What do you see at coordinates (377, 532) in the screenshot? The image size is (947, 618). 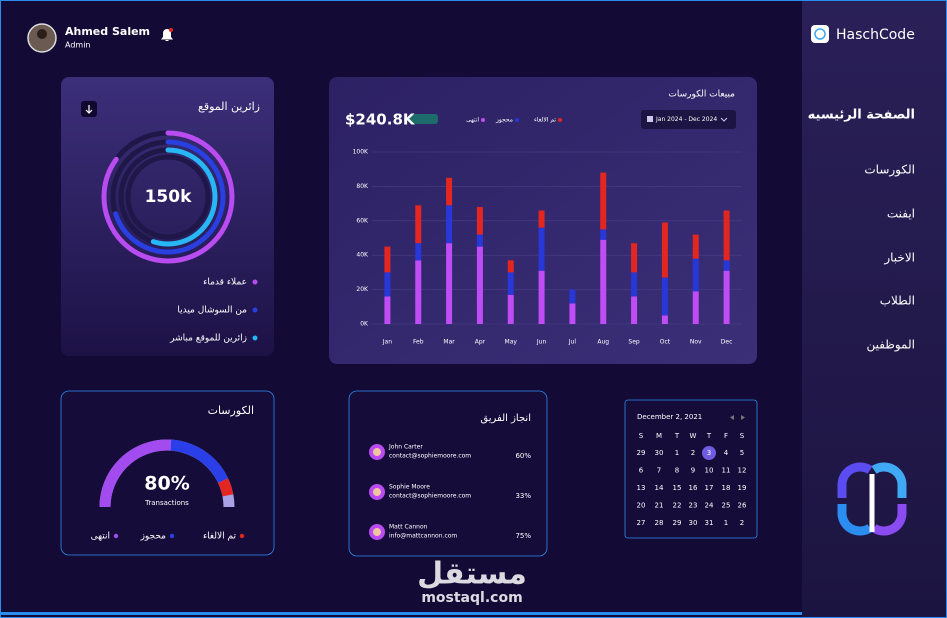 I see `member-avatar-face` at bounding box center [377, 532].